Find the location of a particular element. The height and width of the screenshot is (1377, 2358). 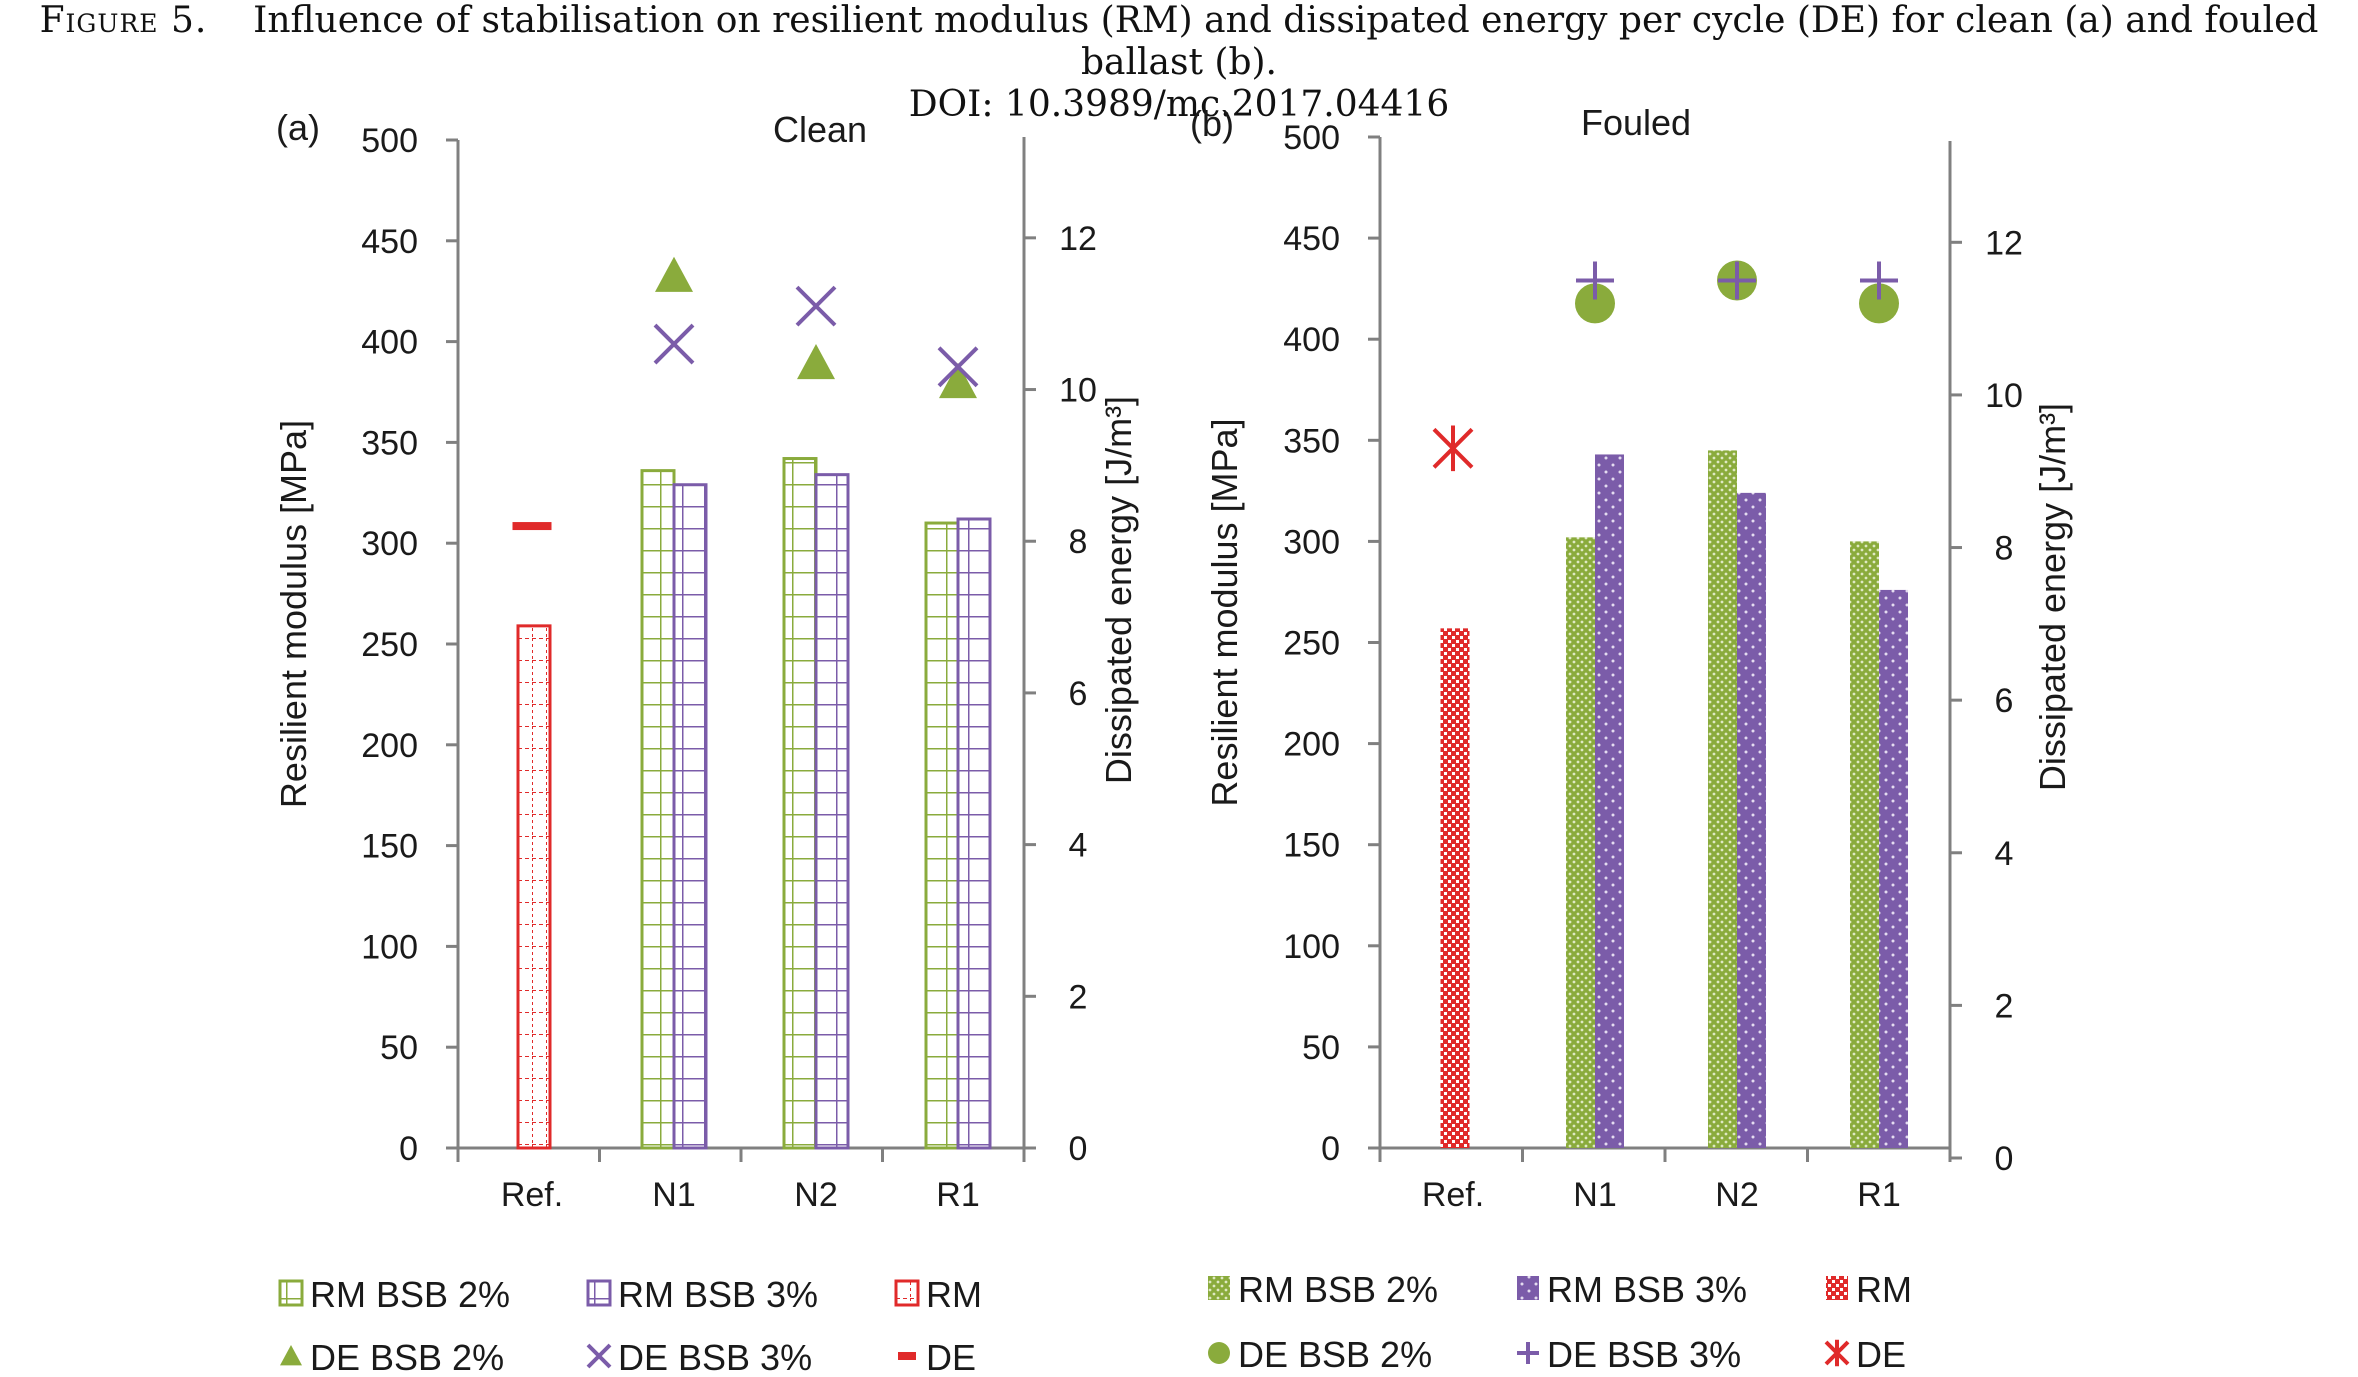

panel-label: (a) is located at coordinates (298, 127).